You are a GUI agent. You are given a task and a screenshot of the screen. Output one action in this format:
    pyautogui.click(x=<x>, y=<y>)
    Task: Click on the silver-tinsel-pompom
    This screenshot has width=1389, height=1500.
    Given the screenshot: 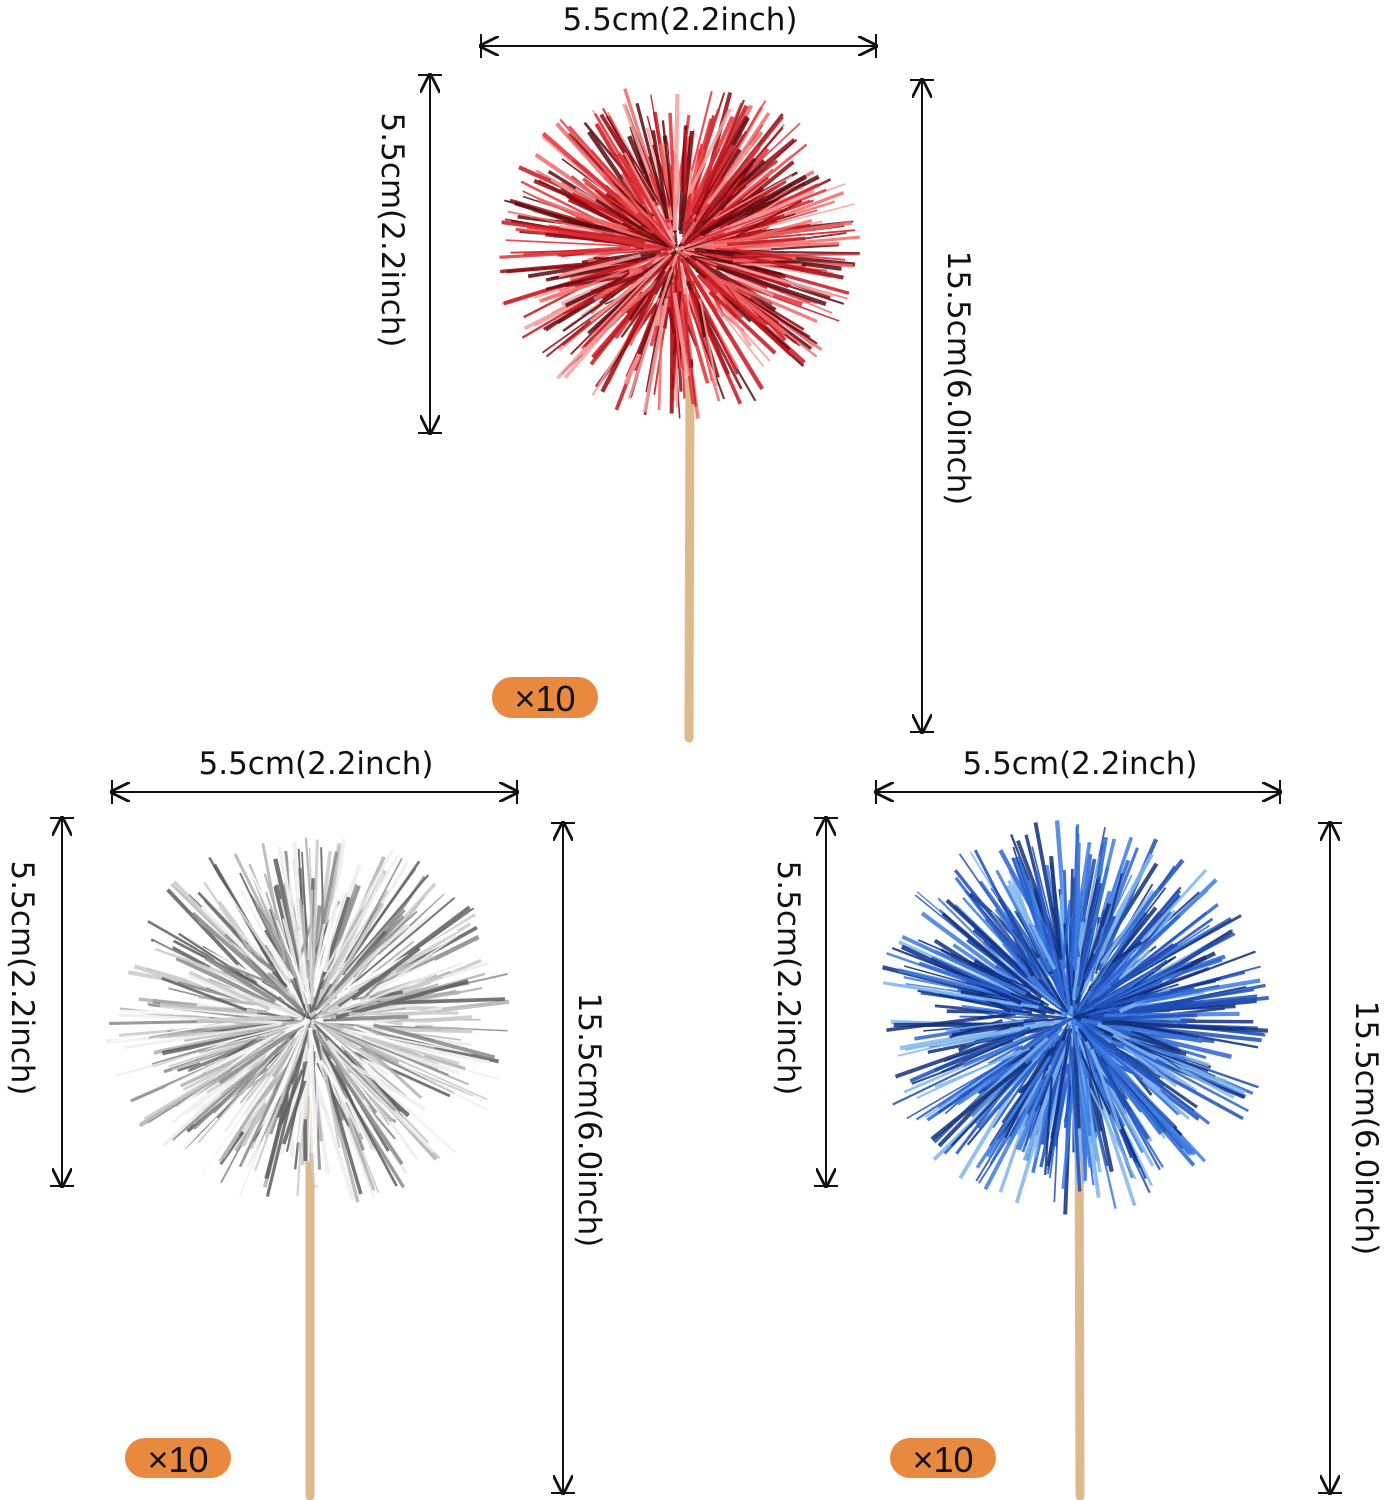 What is the action you would take?
    pyautogui.click(x=308, y=1020)
    